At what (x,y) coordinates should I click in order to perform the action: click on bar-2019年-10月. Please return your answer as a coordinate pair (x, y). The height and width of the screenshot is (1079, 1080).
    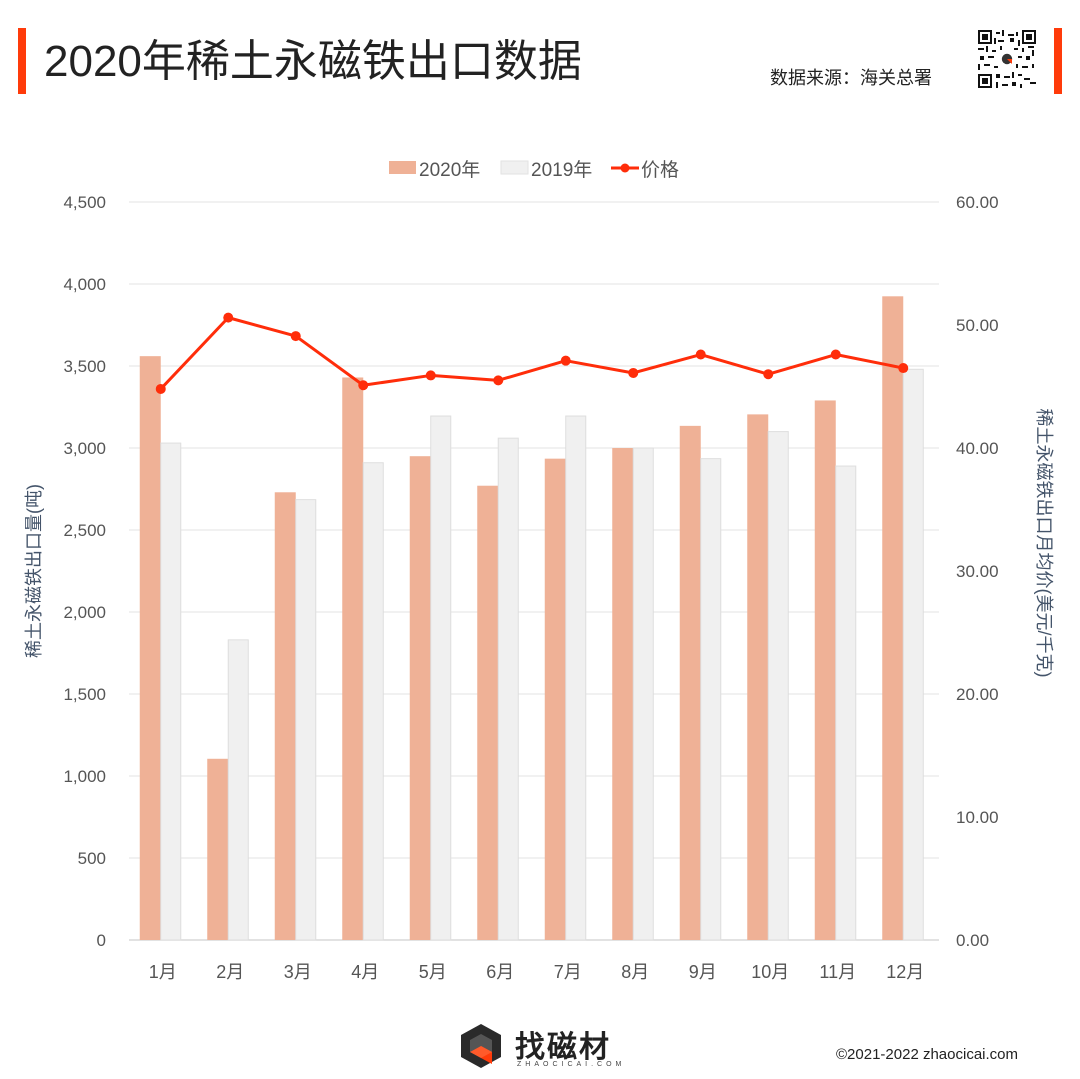
    Looking at the image, I should click on (778, 686).